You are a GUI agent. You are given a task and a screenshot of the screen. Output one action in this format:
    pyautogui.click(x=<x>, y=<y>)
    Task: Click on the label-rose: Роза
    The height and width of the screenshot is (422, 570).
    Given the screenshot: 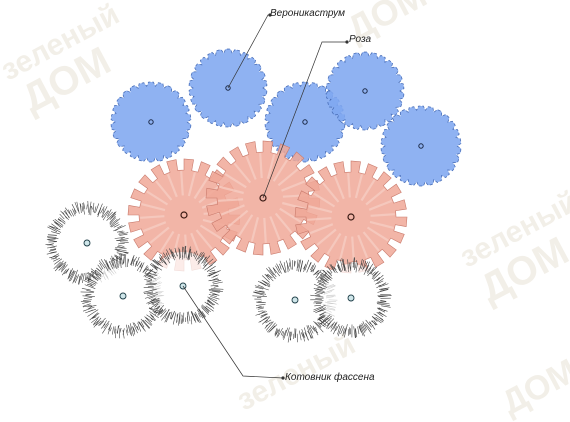 What is the action you would take?
    pyautogui.click(x=360, y=39)
    